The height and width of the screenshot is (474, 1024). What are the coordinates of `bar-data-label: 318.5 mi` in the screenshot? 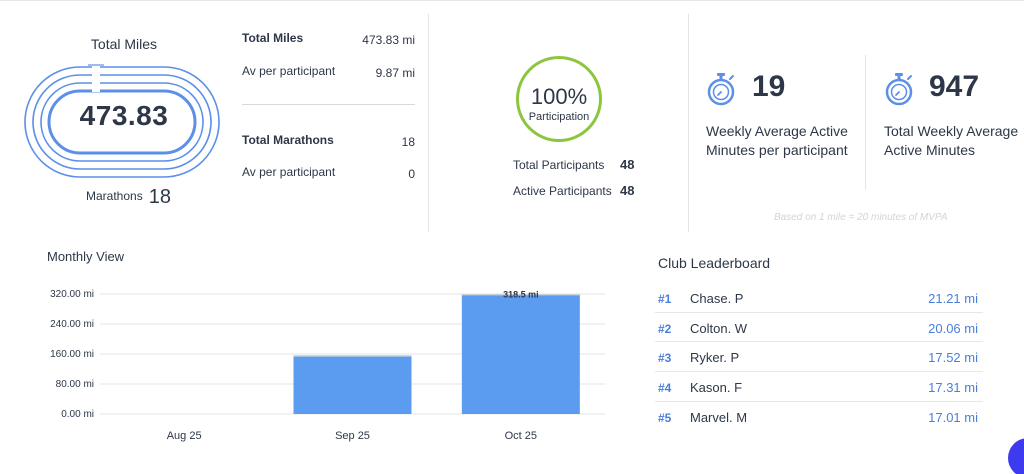 It's located at (521, 295).